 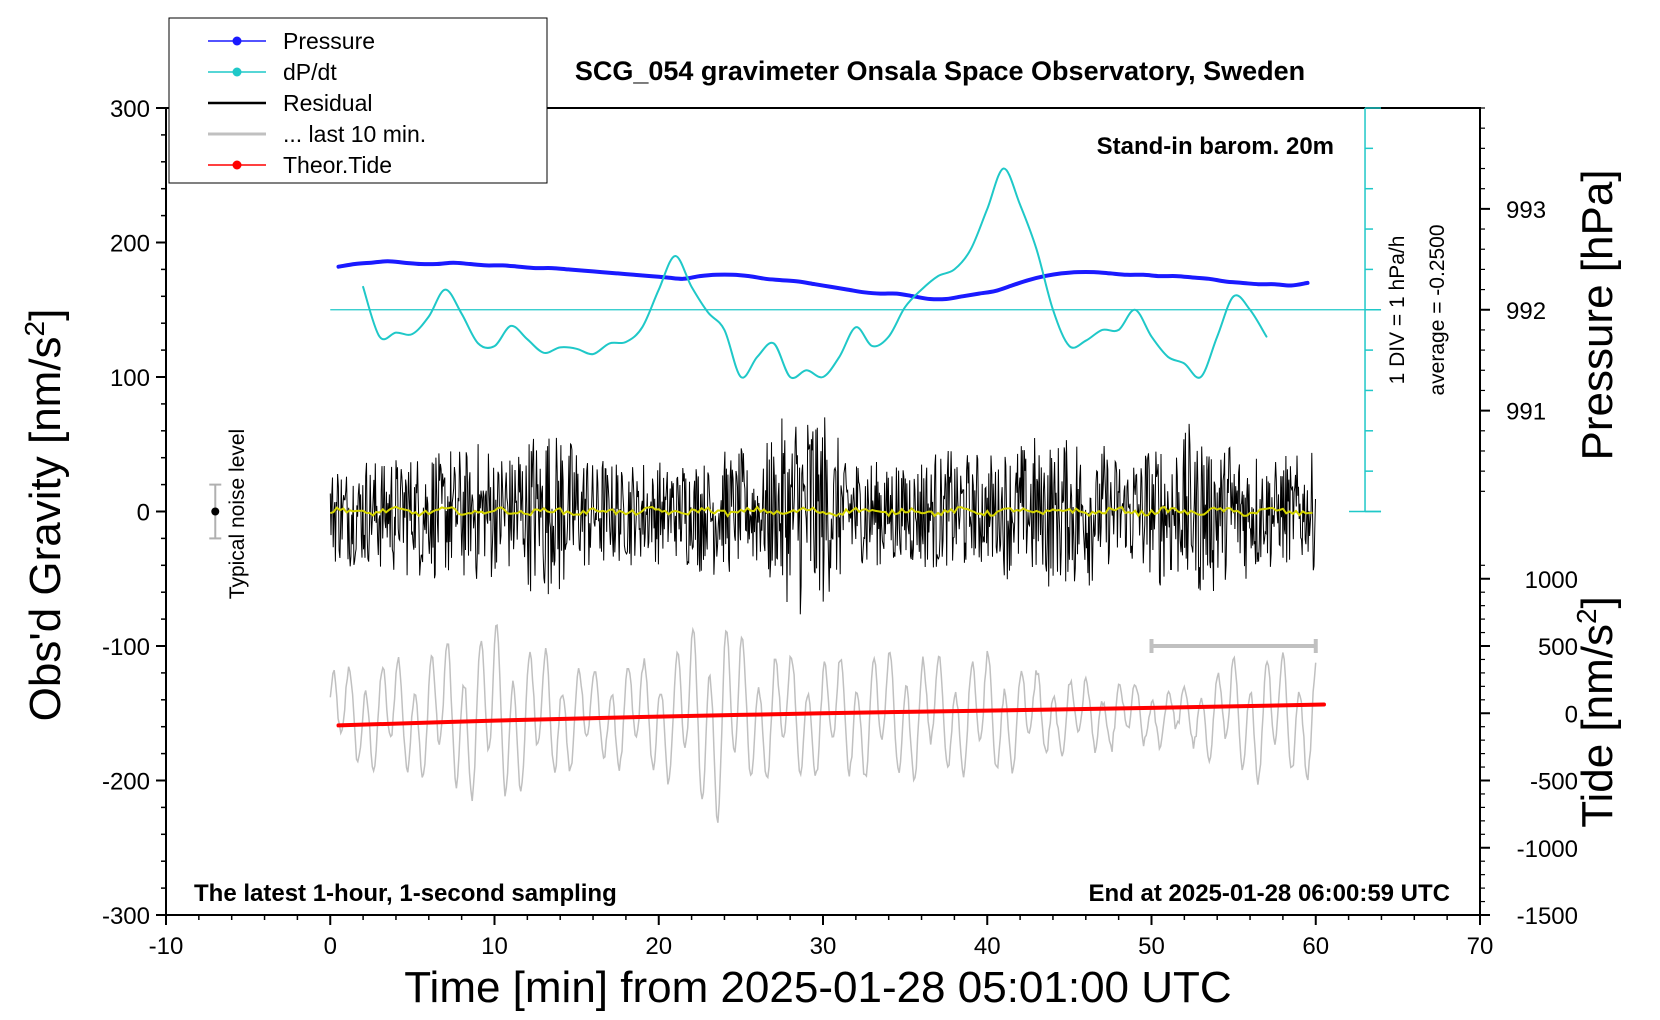 I want to click on series-dp-dt-line, so click(x=815, y=273).